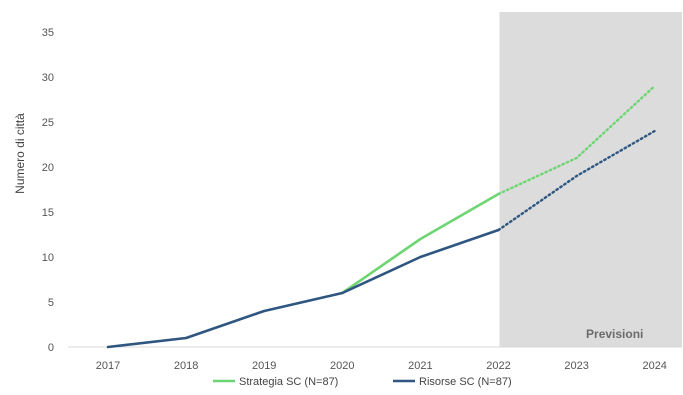  Describe the element at coordinates (48, 190) in the screenshot. I see `y-axis: 0 5 10 15 20 25 30 35` at that location.